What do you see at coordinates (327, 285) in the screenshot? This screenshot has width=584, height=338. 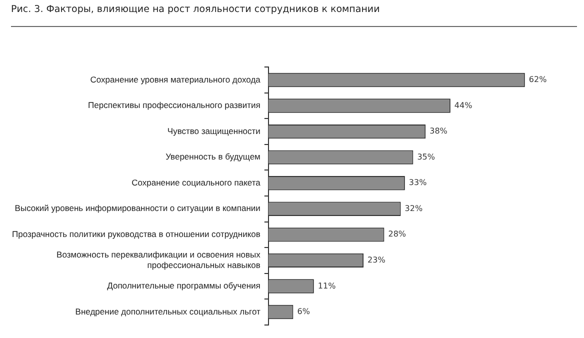 I see `data-label: 11%` at bounding box center [327, 285].